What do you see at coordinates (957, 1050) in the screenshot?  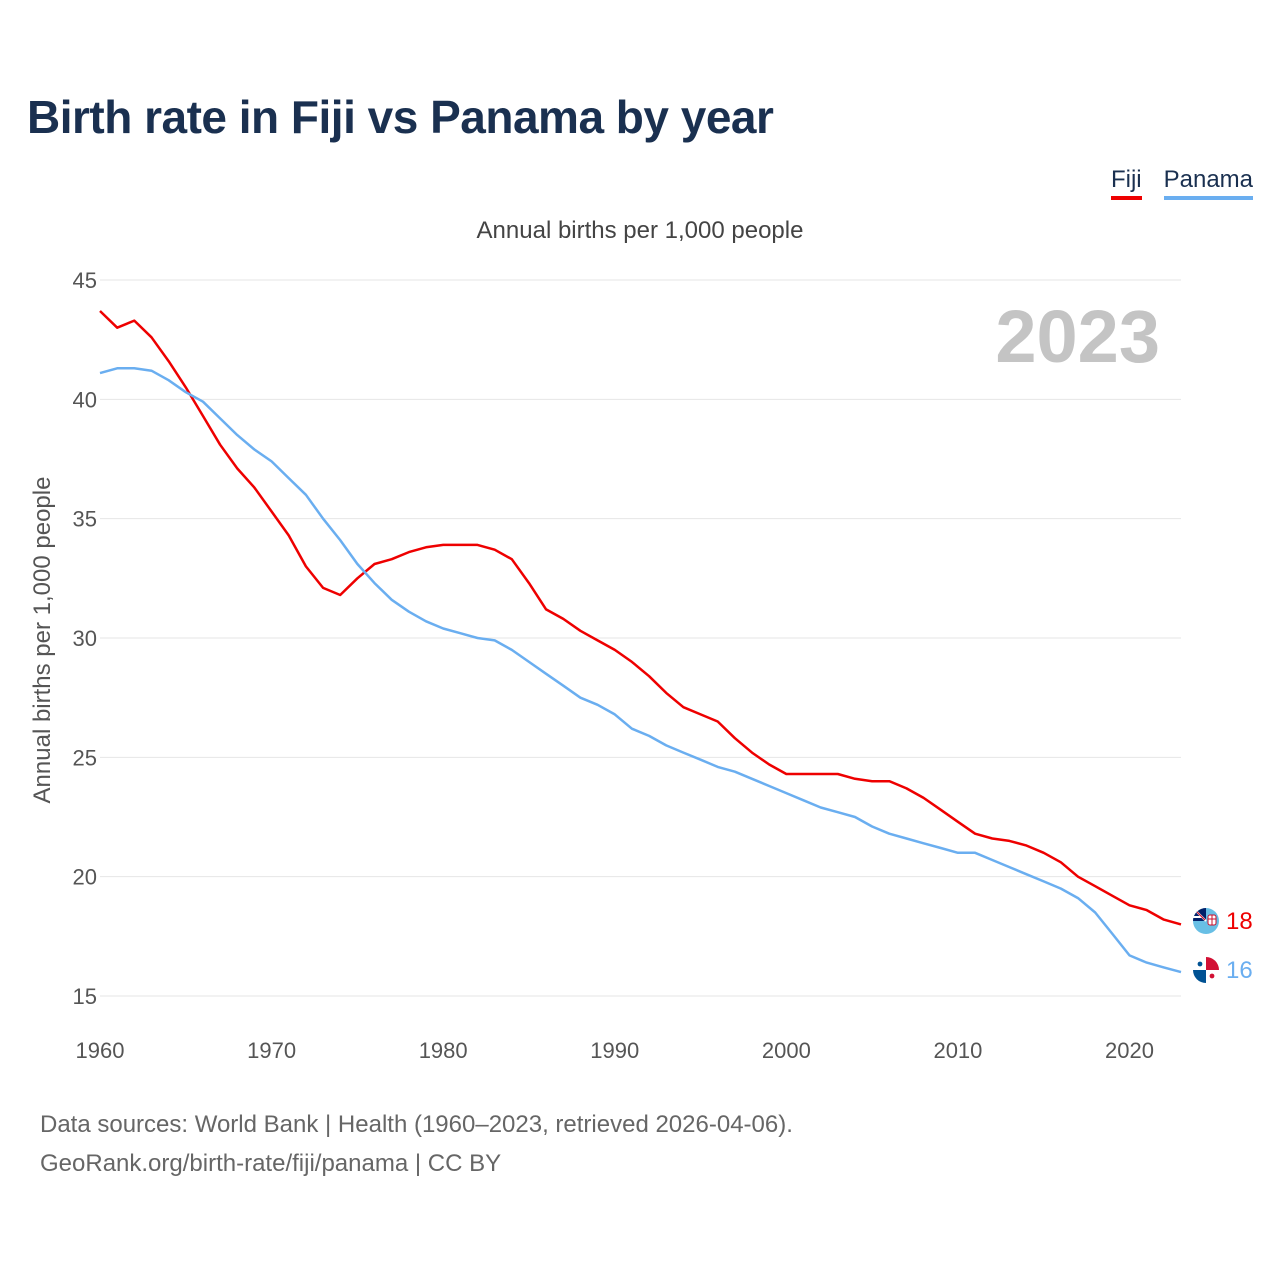 I see `x-tick-label: 2010` at bounding box center [957, 1050].